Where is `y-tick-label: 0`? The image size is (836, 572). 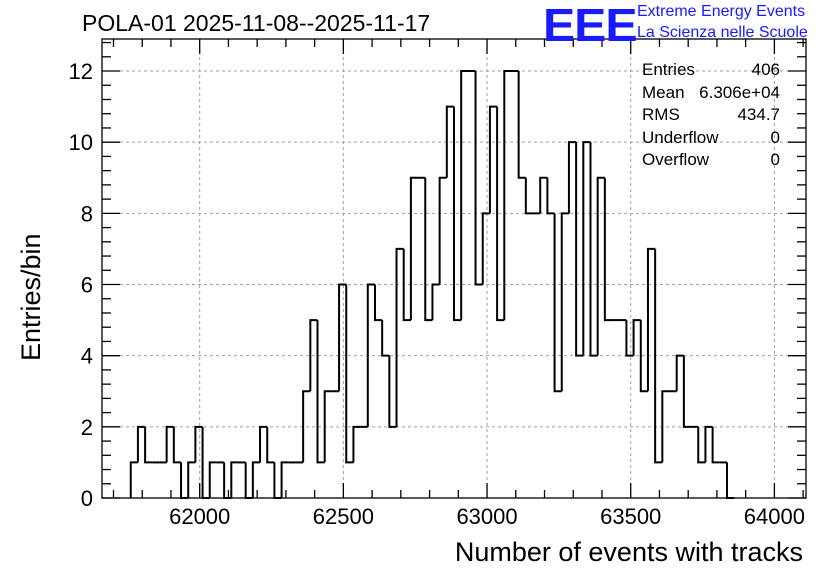
y-tick-label: 0 is located at coordinates (87, 498).